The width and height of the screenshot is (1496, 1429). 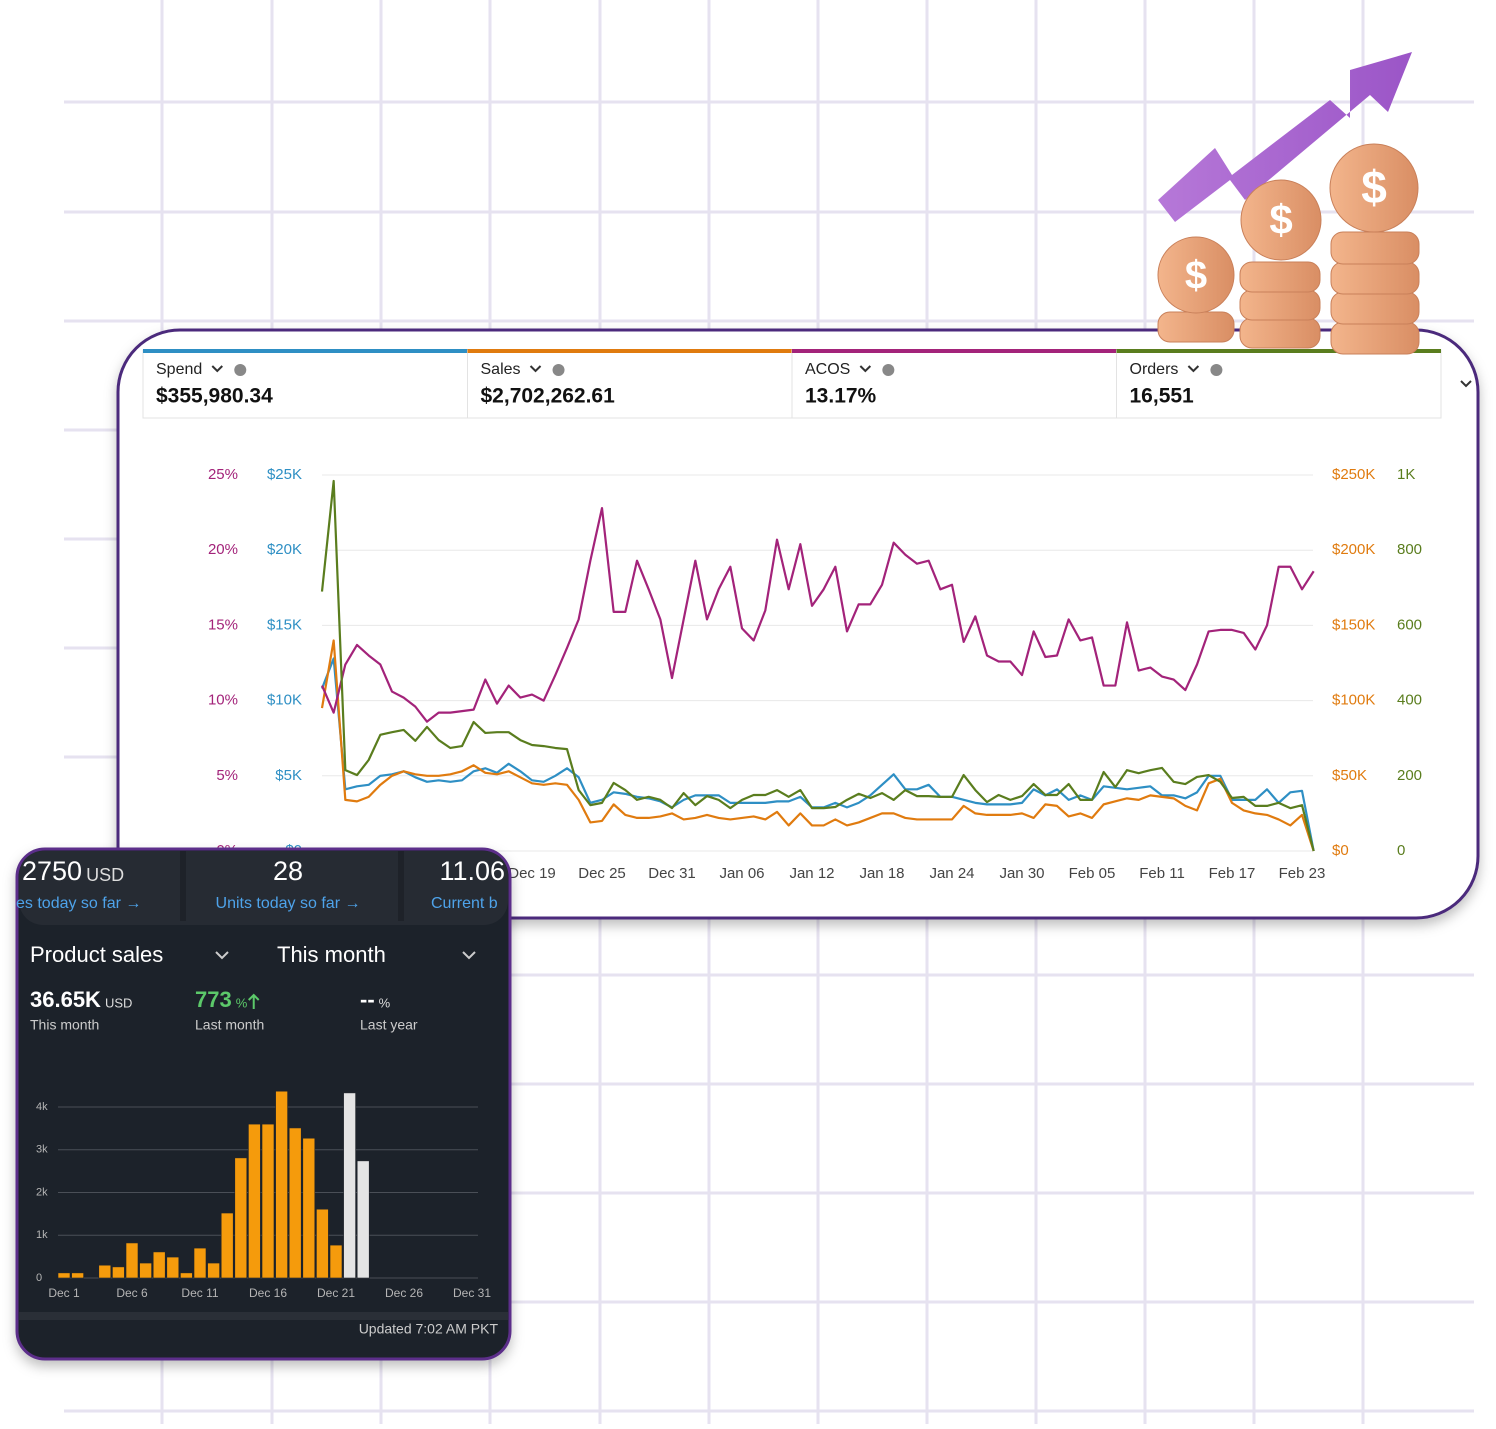 I want to click on y-tick-label: $15K, so click(x=284, y=624).